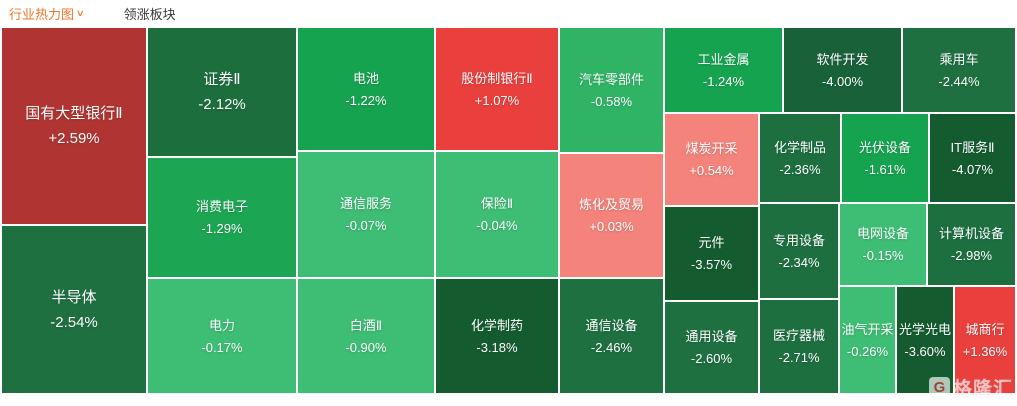  Describe the element at coordinates (867, 351) in the screenshot. I see `tile-change-value: -0.26%` at that location.